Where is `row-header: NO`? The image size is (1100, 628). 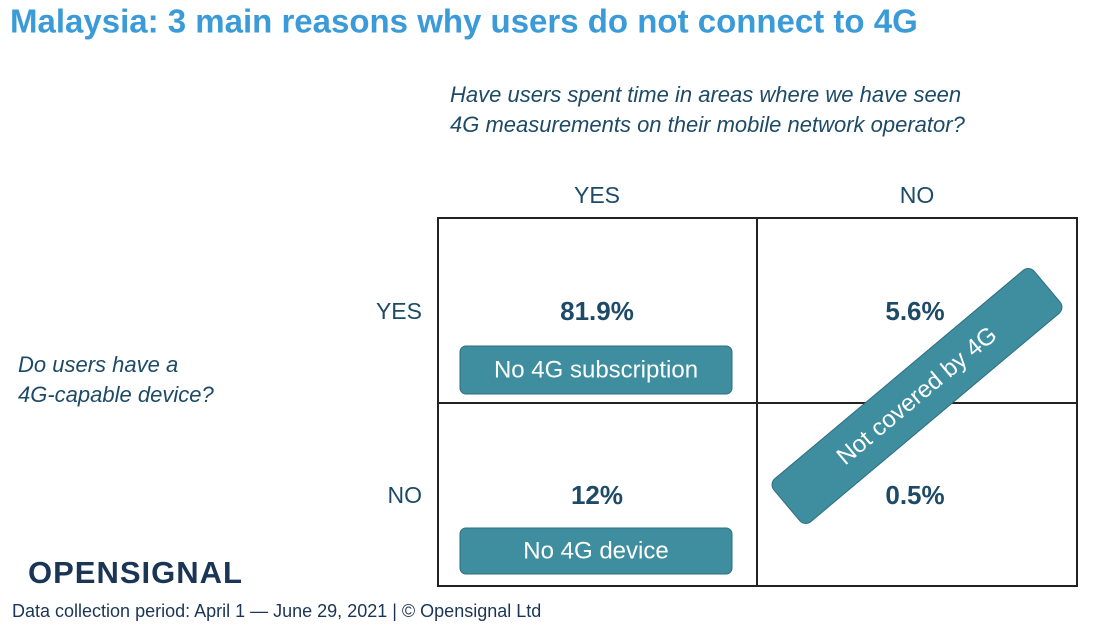
row-header: NO is located at coordinates (405, 495).